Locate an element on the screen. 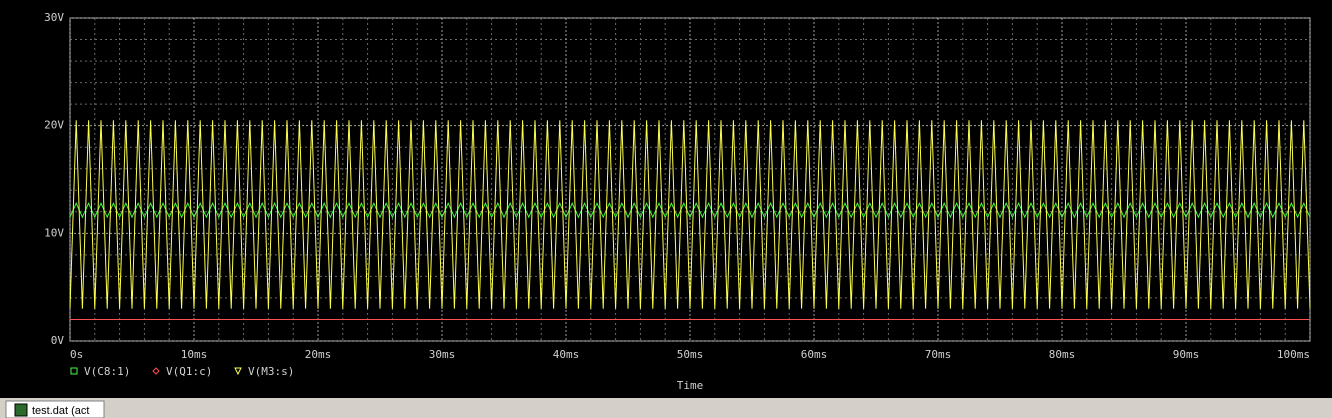 The image size is (1332, 418). tab-strip is located at coordinates (666, 408).